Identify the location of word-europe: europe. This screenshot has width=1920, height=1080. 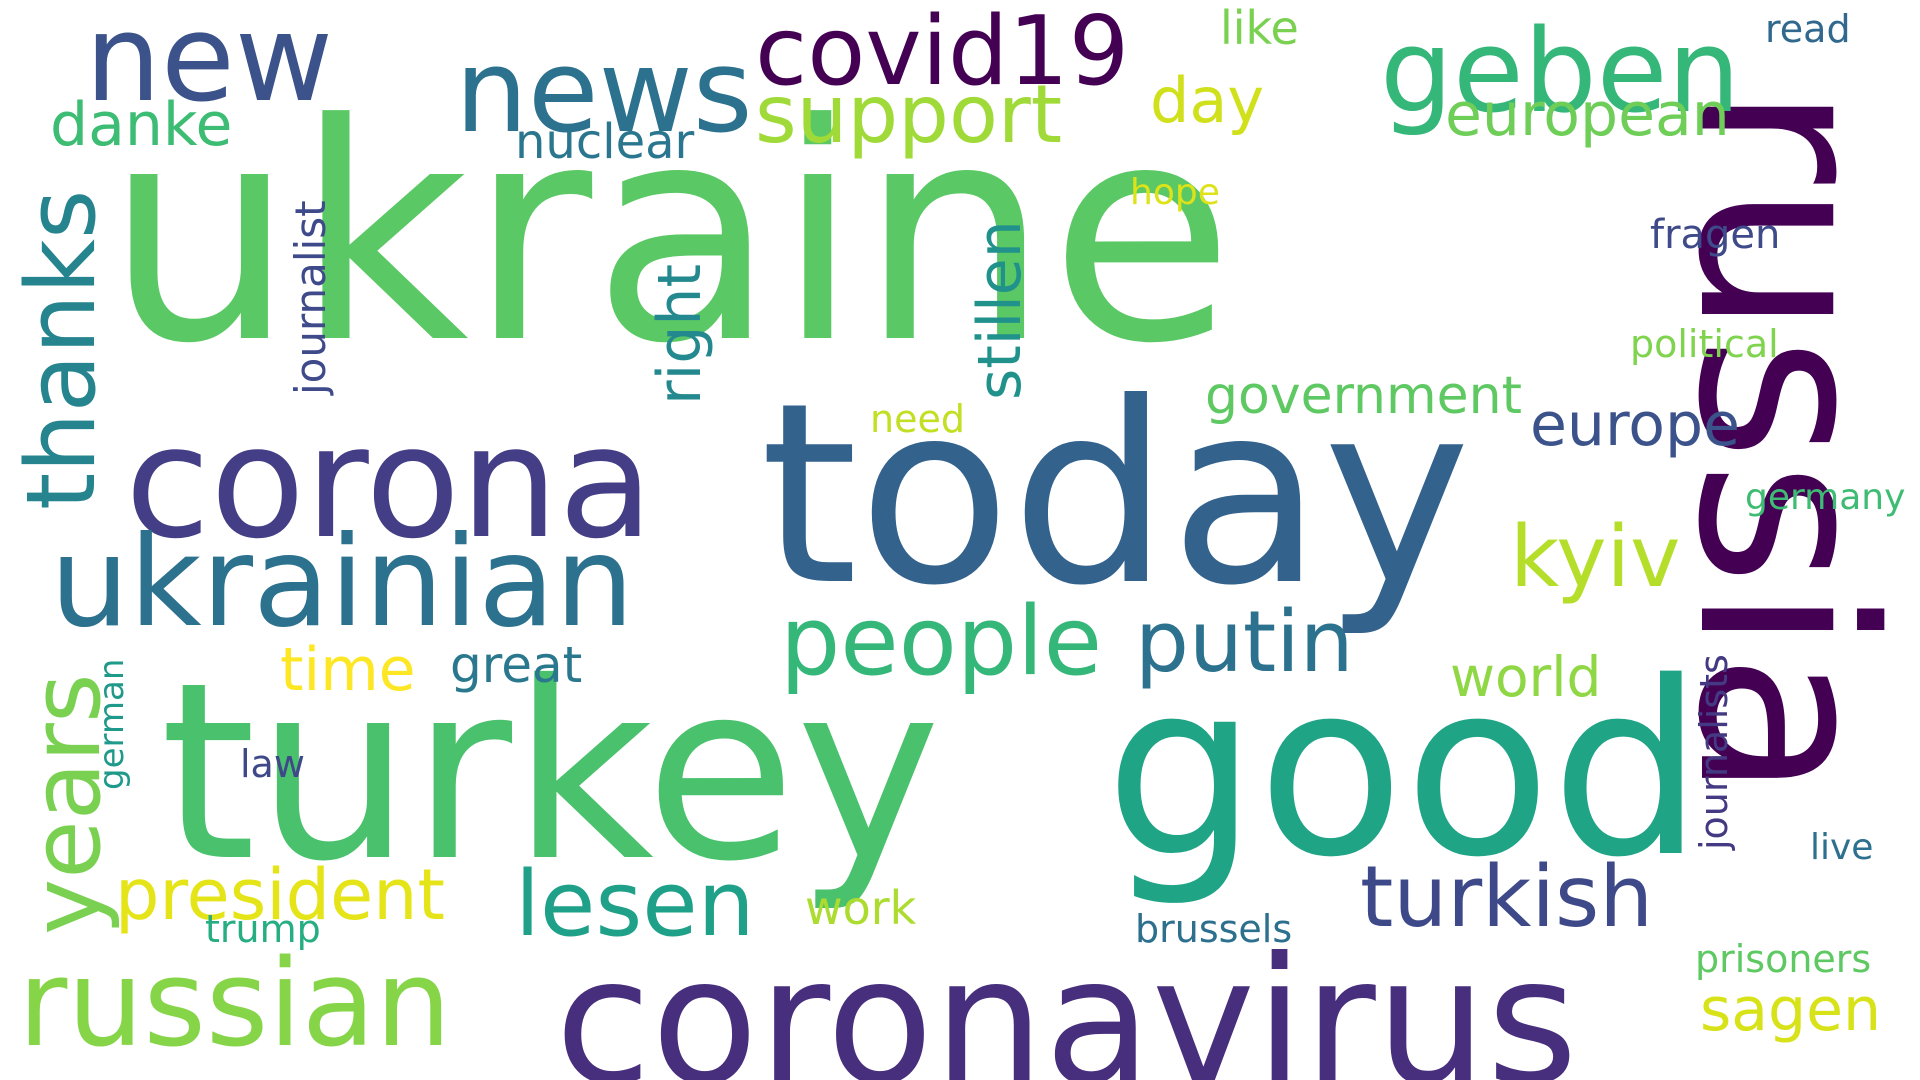
(1635, 425).